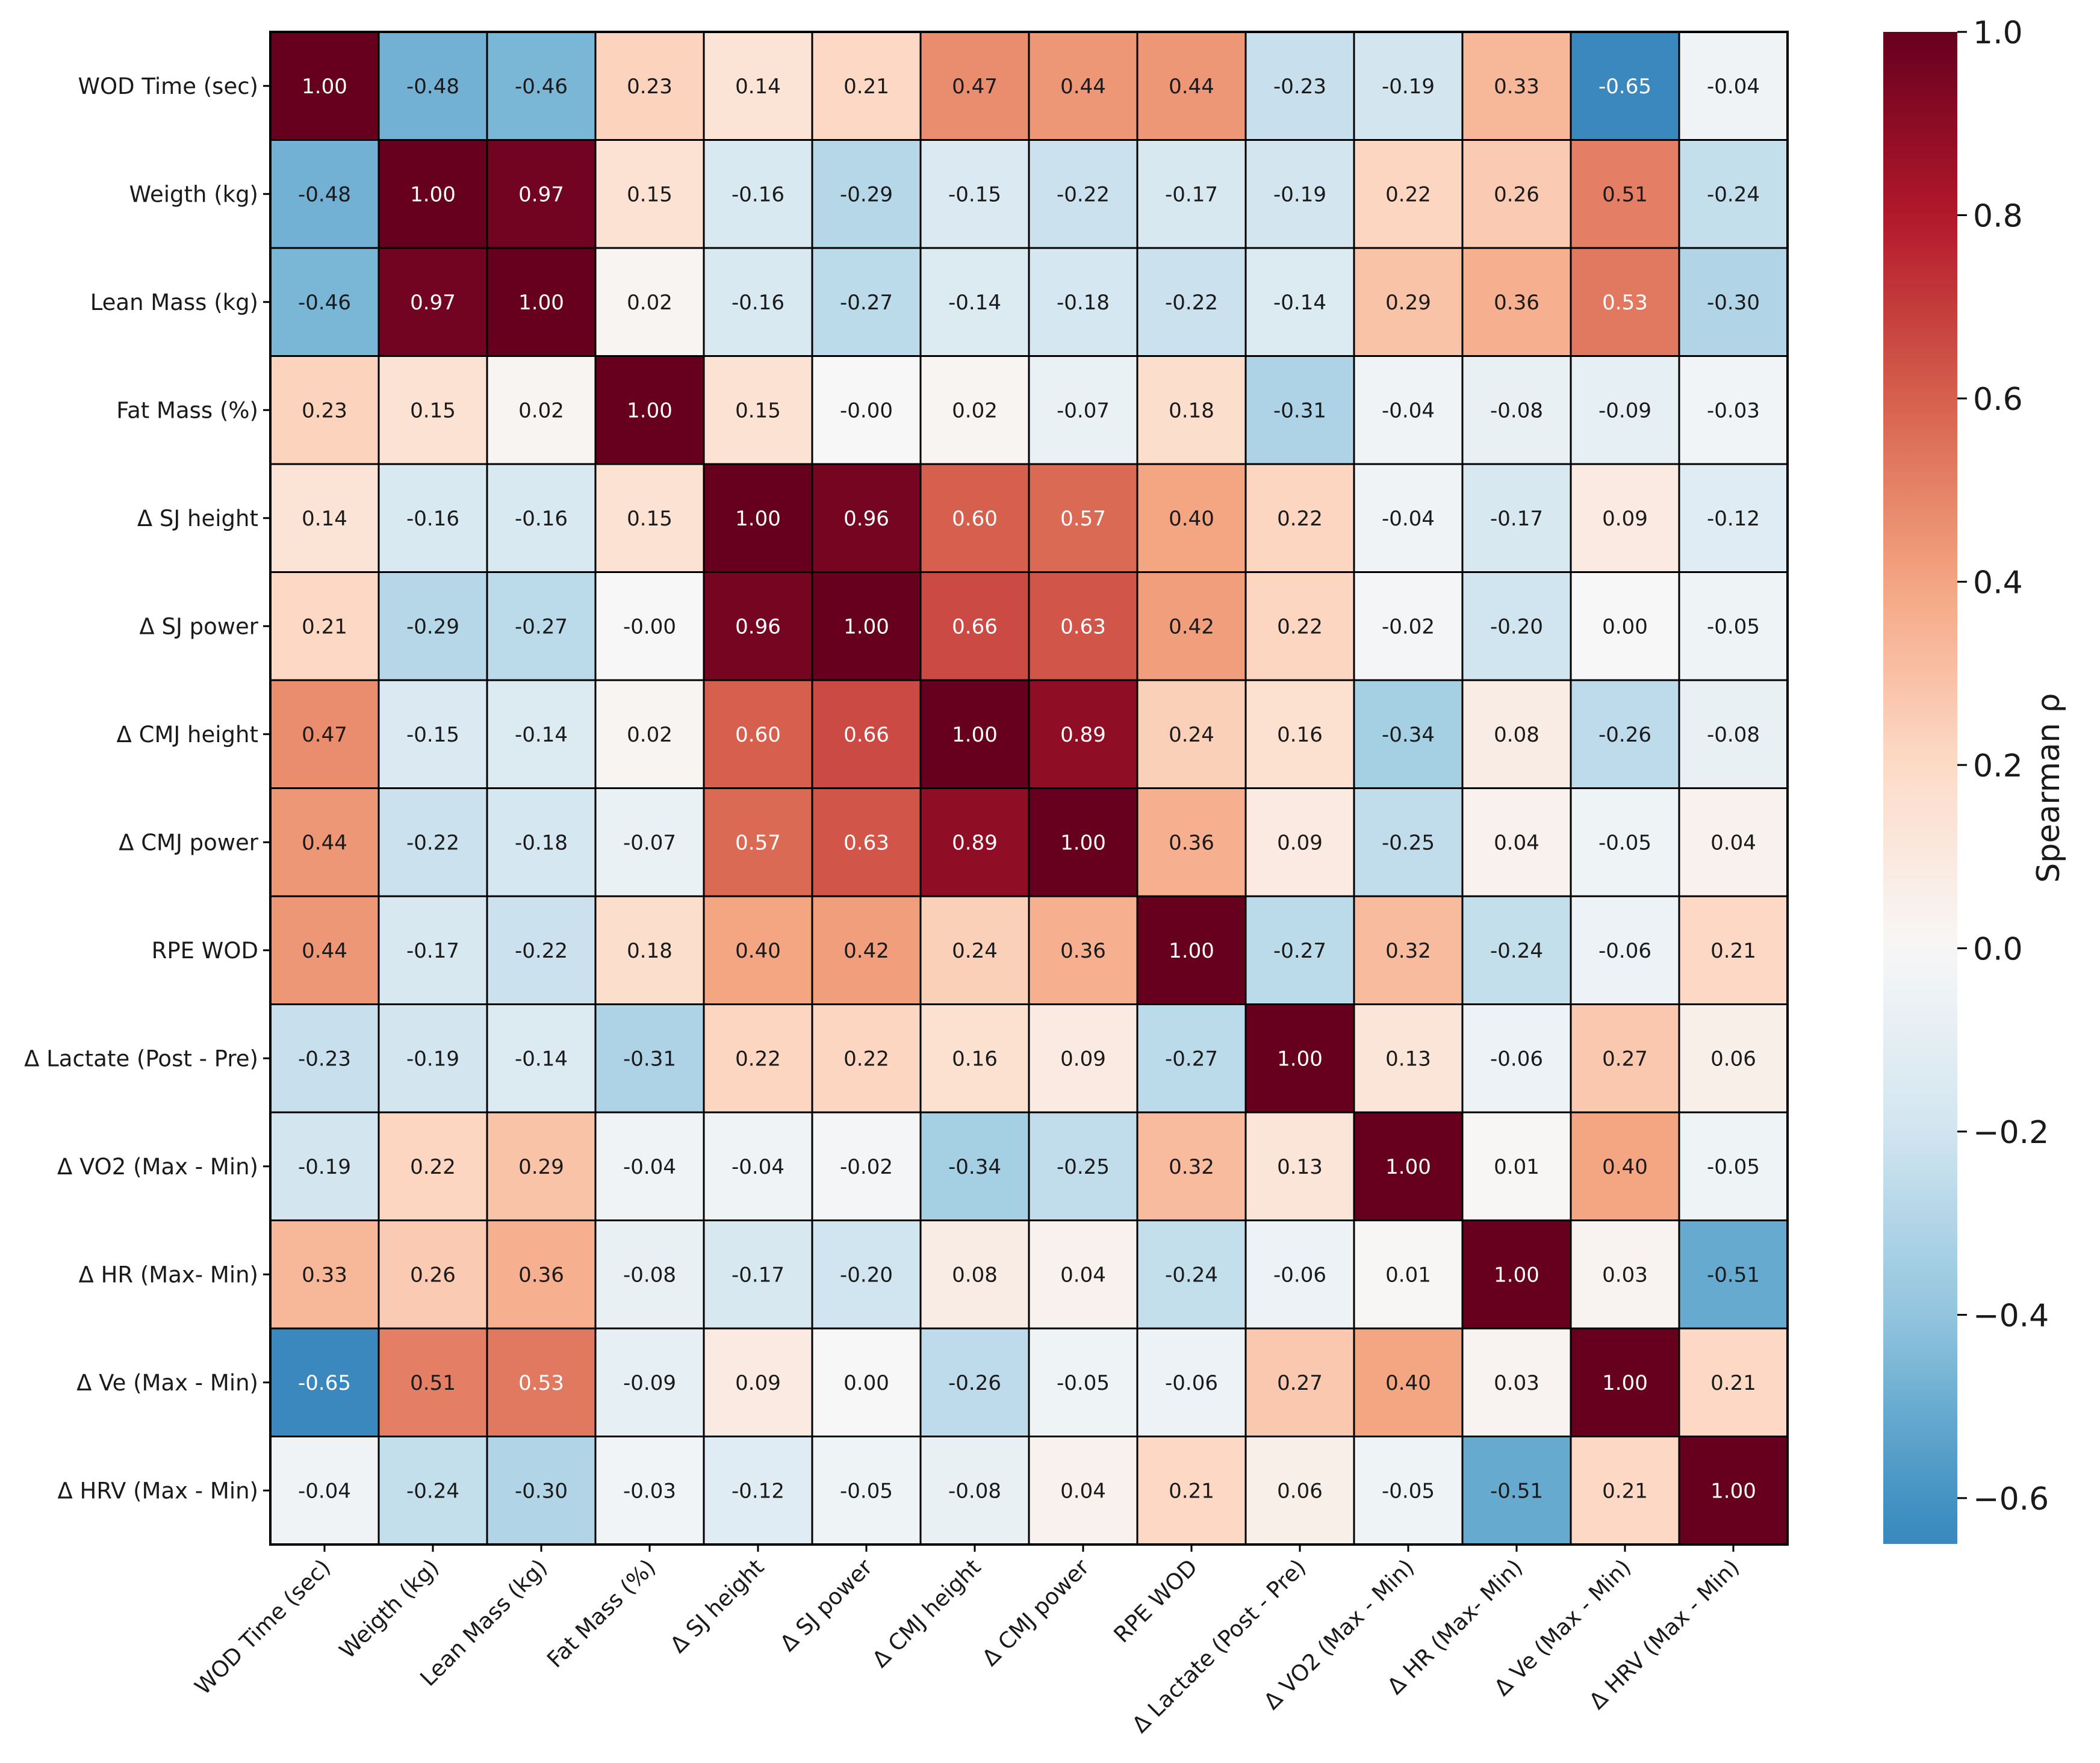 The width and height of the screenshot is (2100, 1763). Describe the element at coordinates (1299, 303) in the screenshot. I see `heatmap-cell-value: -0.14` at that location.